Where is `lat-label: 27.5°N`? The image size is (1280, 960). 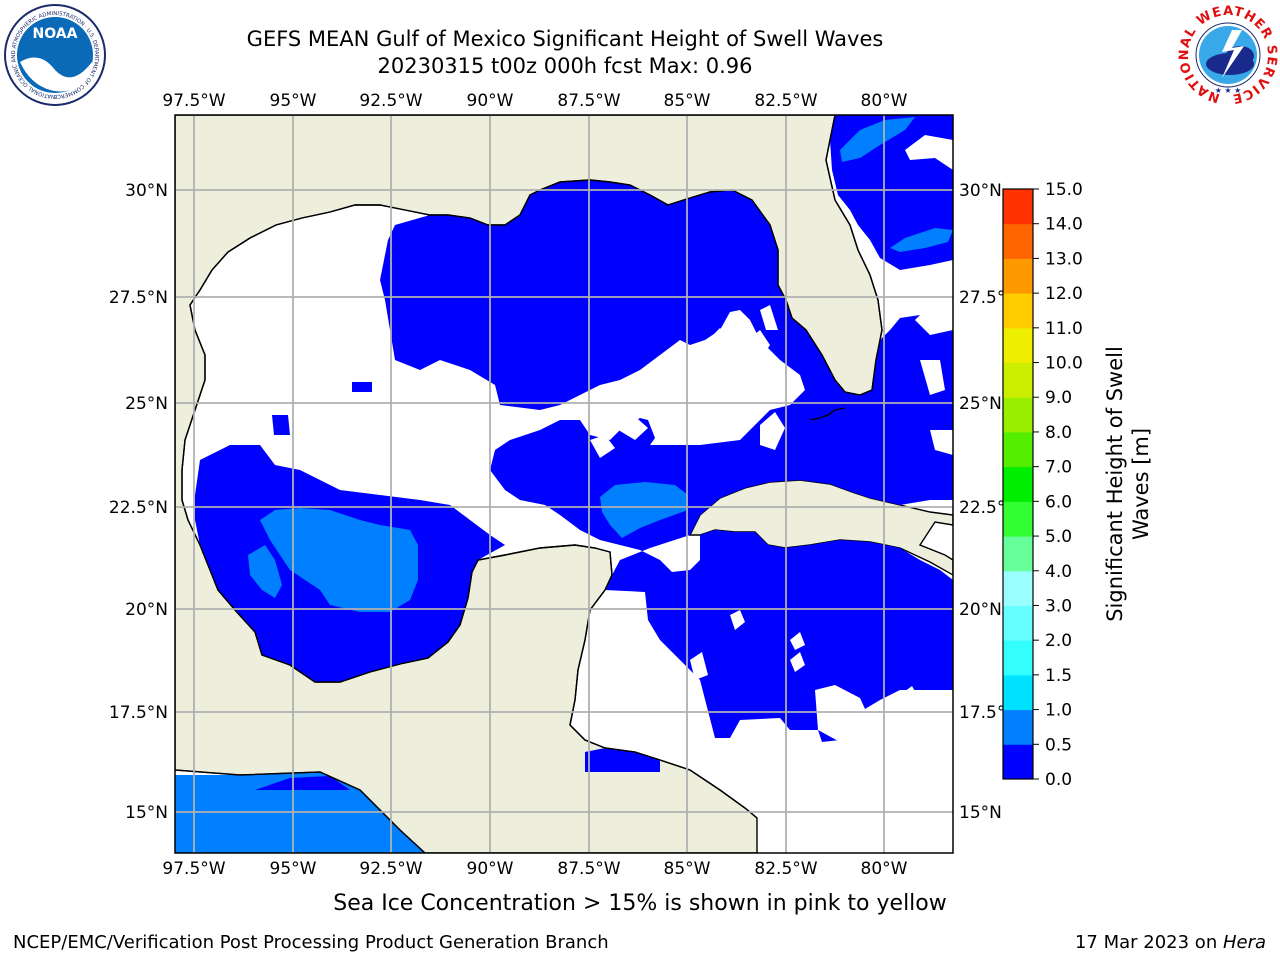
lat-label: 27.5°N is located at coordinates (138, 298).